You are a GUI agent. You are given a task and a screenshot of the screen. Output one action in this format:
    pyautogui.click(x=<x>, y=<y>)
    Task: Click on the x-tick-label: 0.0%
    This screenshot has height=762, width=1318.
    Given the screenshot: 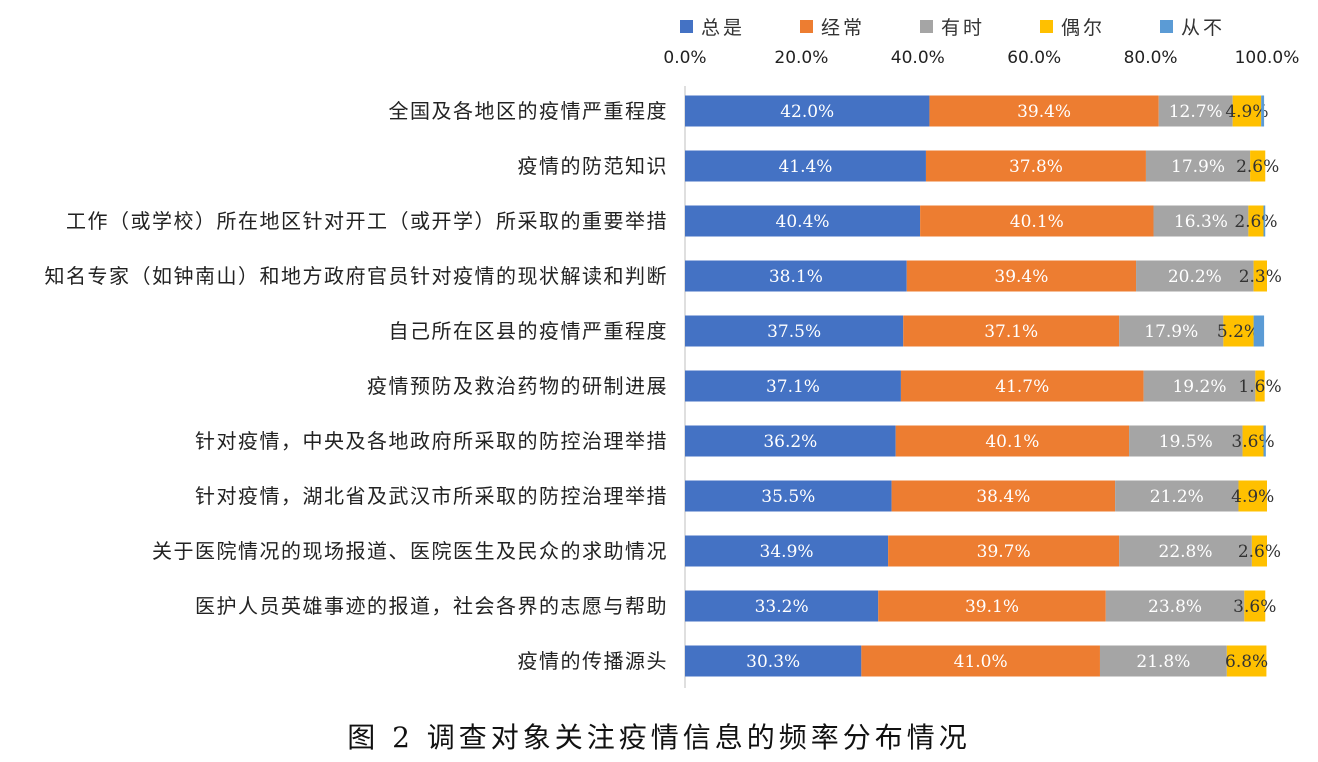 What is the action you would take?
    pyautogui.click(x=684, y=58)
    